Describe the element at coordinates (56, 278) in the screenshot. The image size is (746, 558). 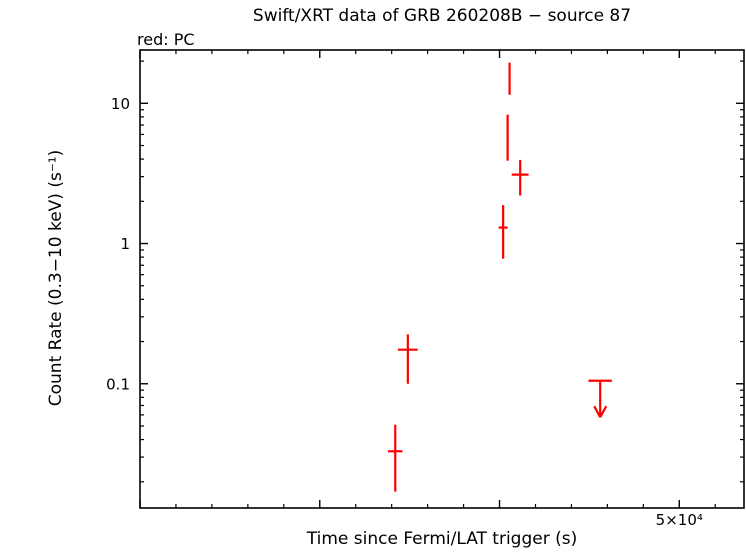
I see `y-axis-label: Count Rate (0.3−10 keV) (s⁻¹)` at that location.